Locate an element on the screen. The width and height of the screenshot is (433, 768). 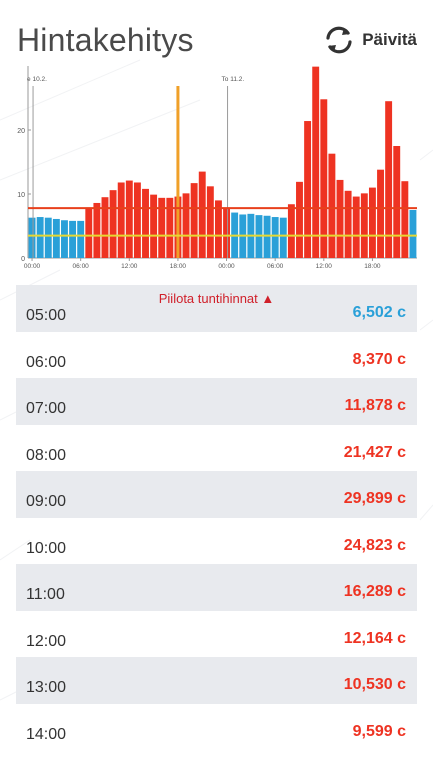
price-row: 05:00 6,502 c is located at coordinates (216, 308).